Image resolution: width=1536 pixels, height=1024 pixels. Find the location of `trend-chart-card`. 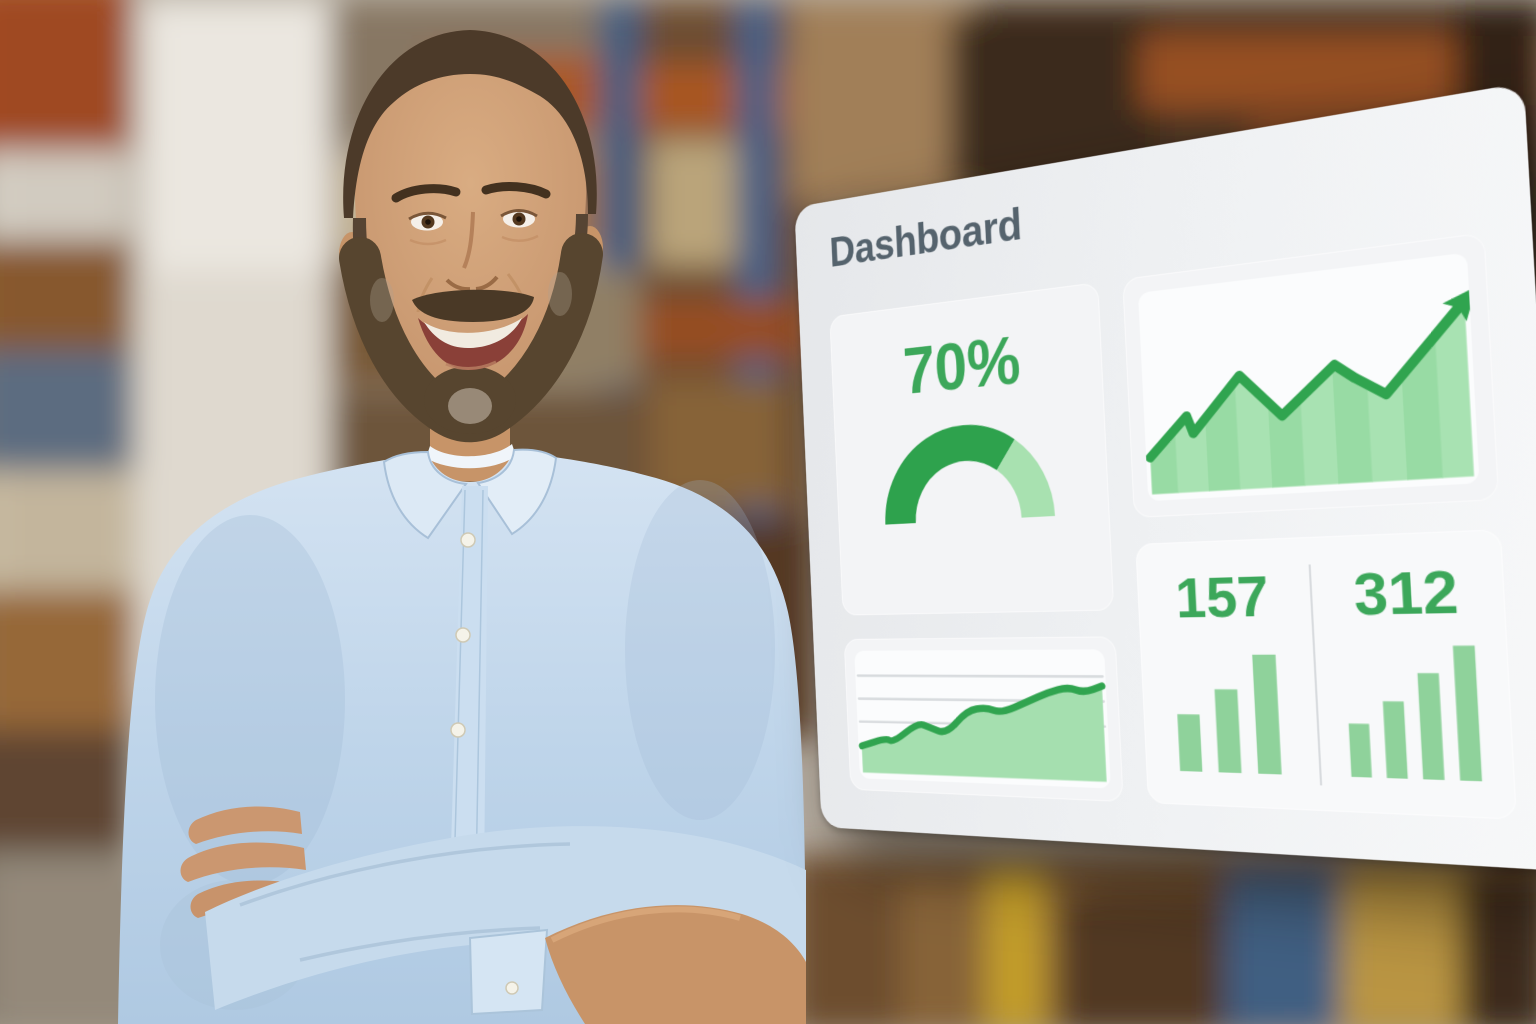

trend-chart-card is located at coordinates (1311, 375).